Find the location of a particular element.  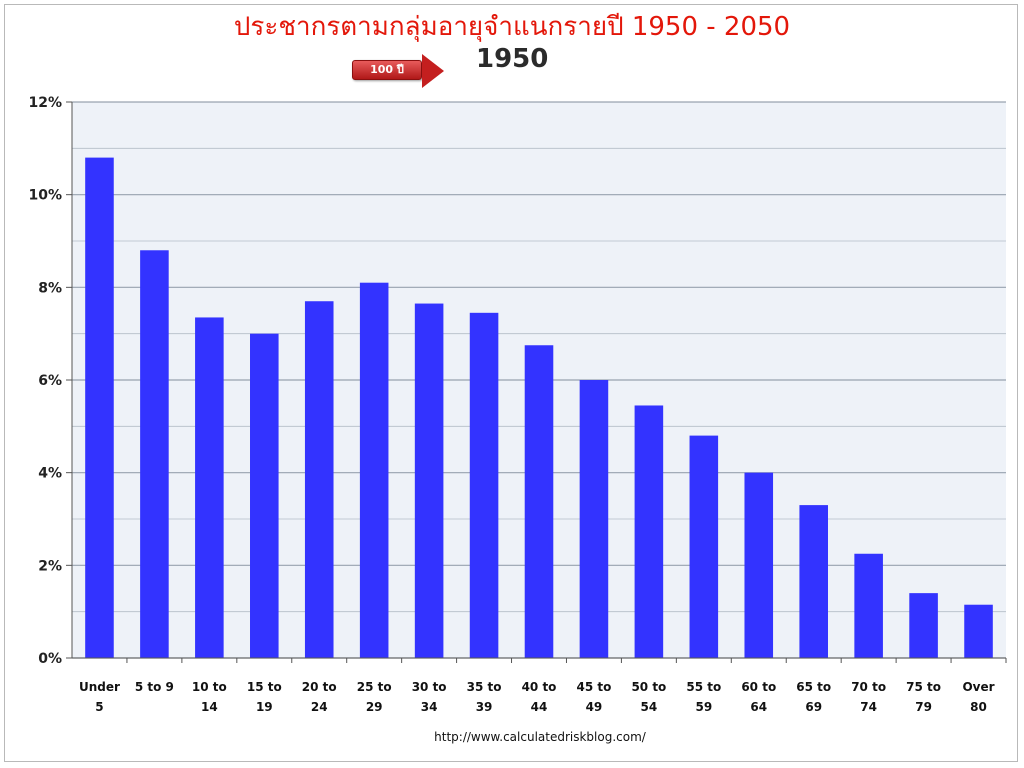

step-100-years-button: 100 ปี is located at coordinates (387, 69).